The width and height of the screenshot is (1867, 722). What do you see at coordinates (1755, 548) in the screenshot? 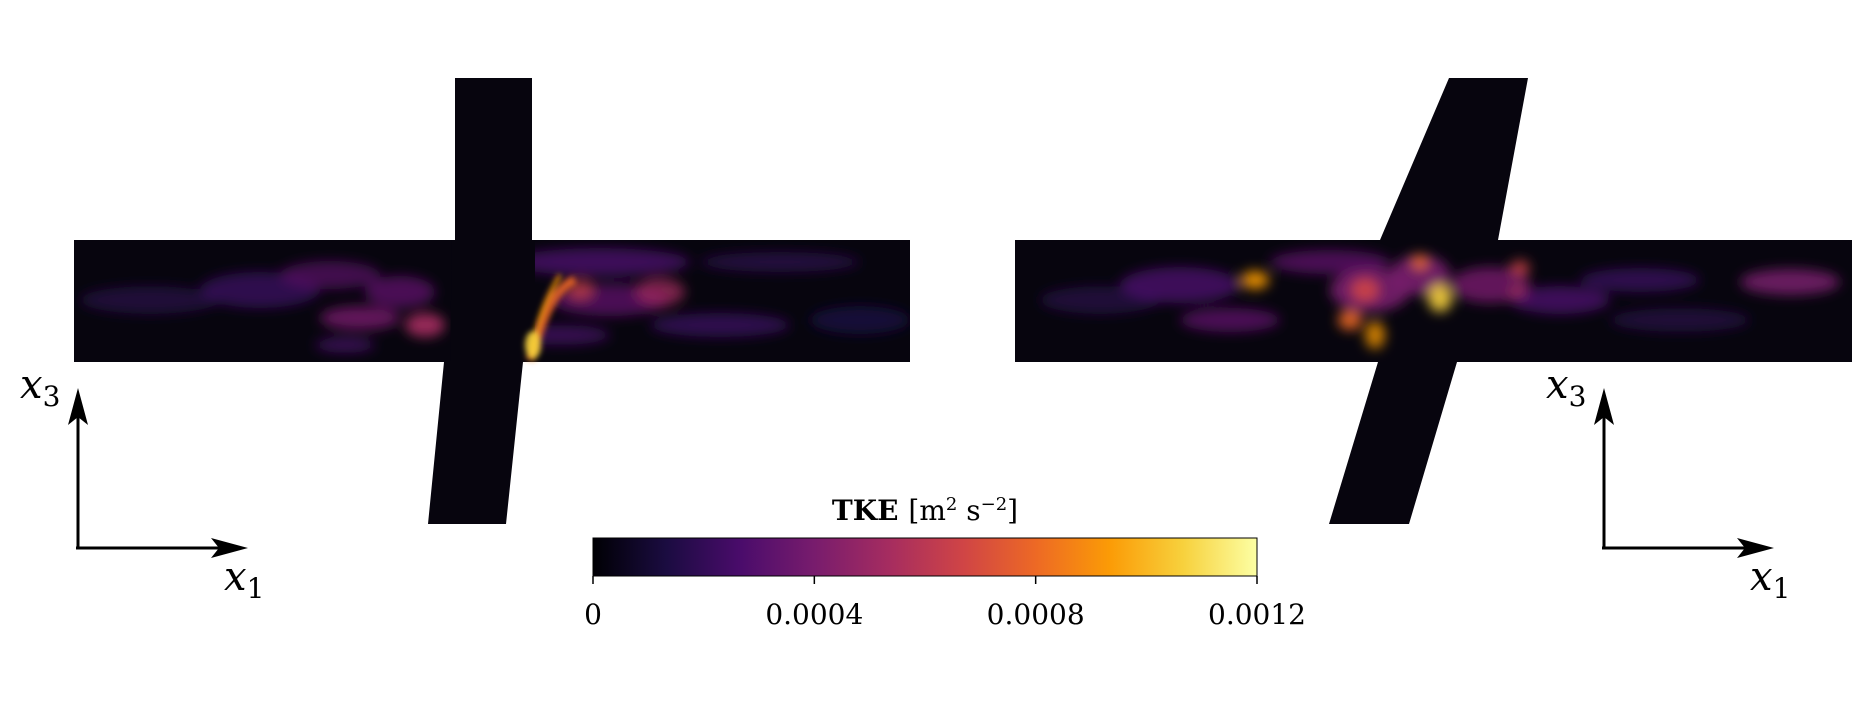
I see `right-x1-arrowhead` at bounding box center [1755, 548].